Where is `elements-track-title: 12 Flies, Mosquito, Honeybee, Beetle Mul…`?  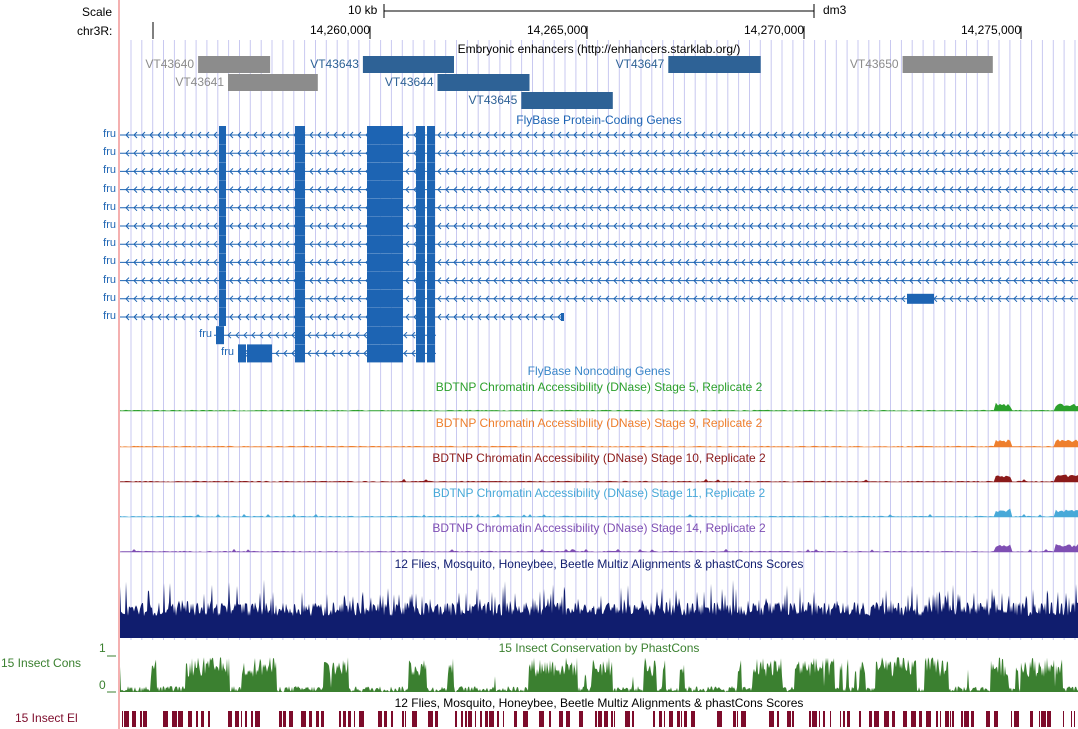 elements-track-title: 12 Flies, Mosquito, Honeybee, Beetle Mul… is located at coordinates (599, 703).